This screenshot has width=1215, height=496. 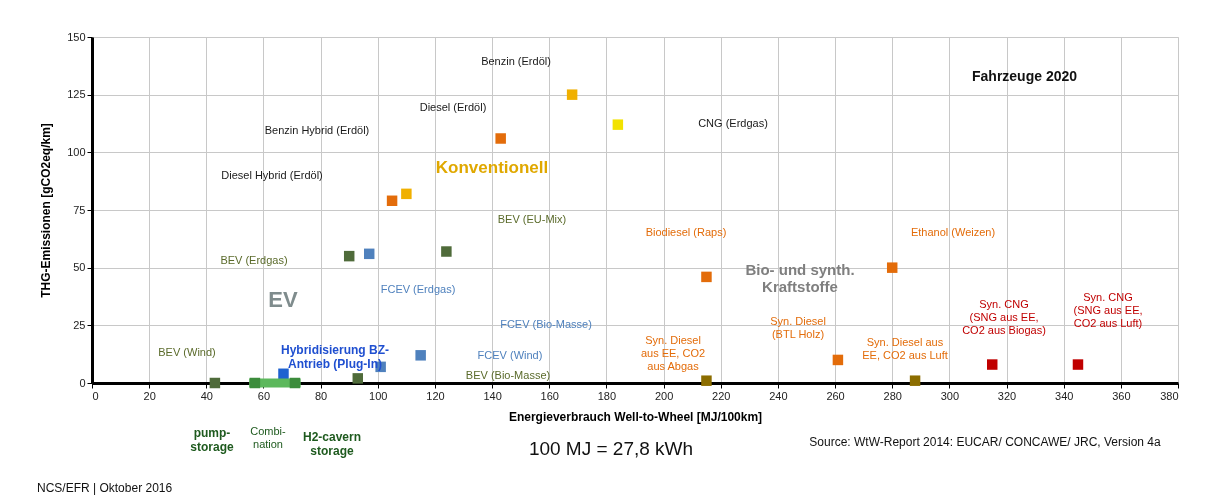 I want to click on annotation: Ethanol (Weizen), so click(x=953, y=232).